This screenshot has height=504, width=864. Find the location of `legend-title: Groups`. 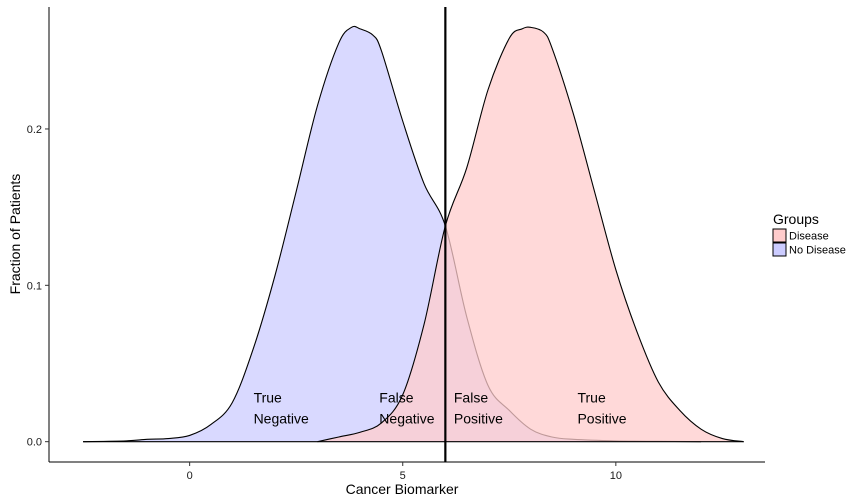

legend-title: Groups is located at coordinates (796, 219).